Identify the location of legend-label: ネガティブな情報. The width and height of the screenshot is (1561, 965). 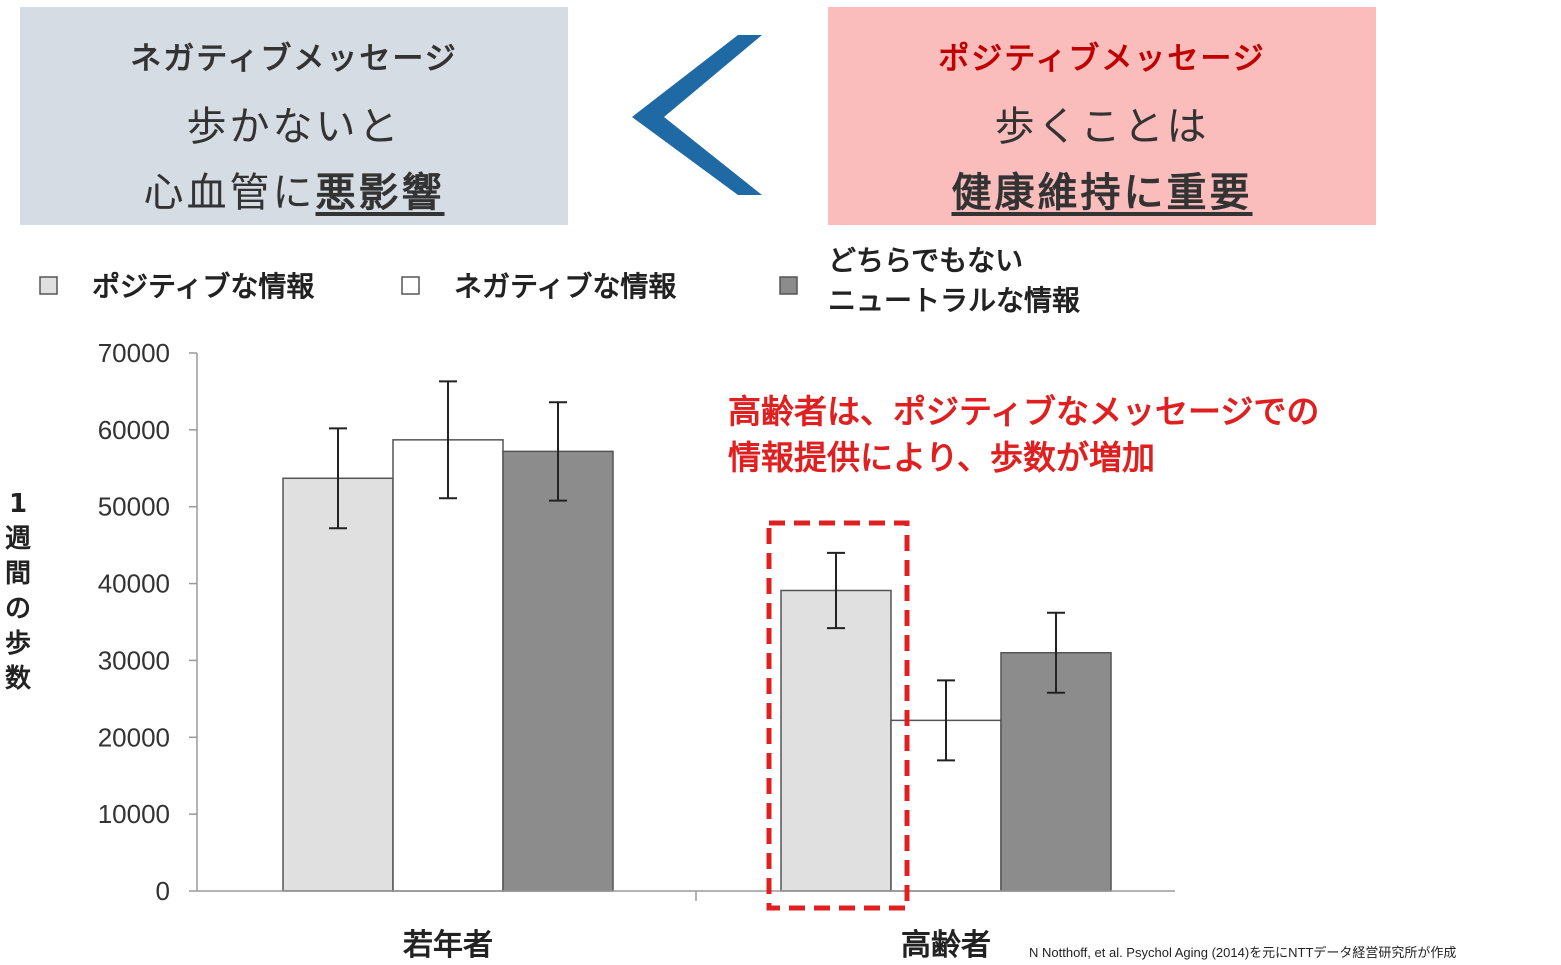
(565, 286).